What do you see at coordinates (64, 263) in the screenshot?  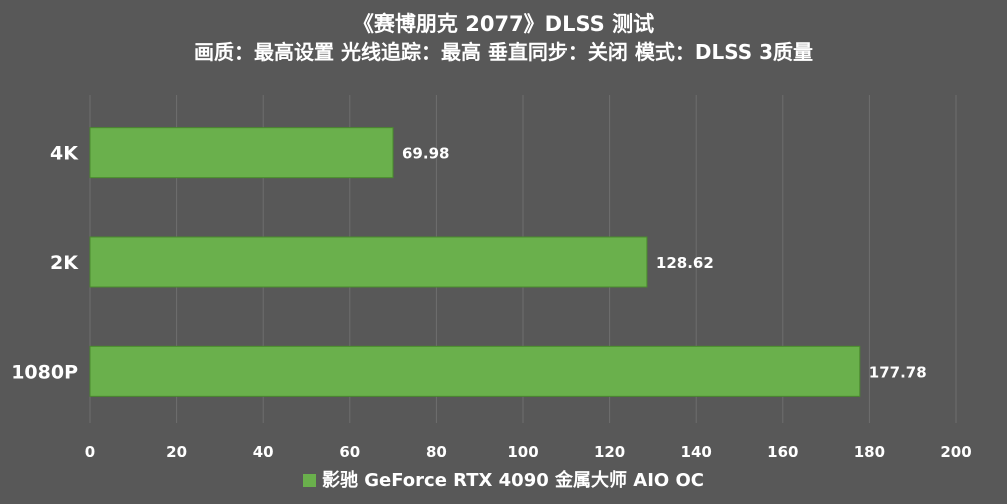 I see `category-label-2K: 2K` at bounding box center [64, 263].